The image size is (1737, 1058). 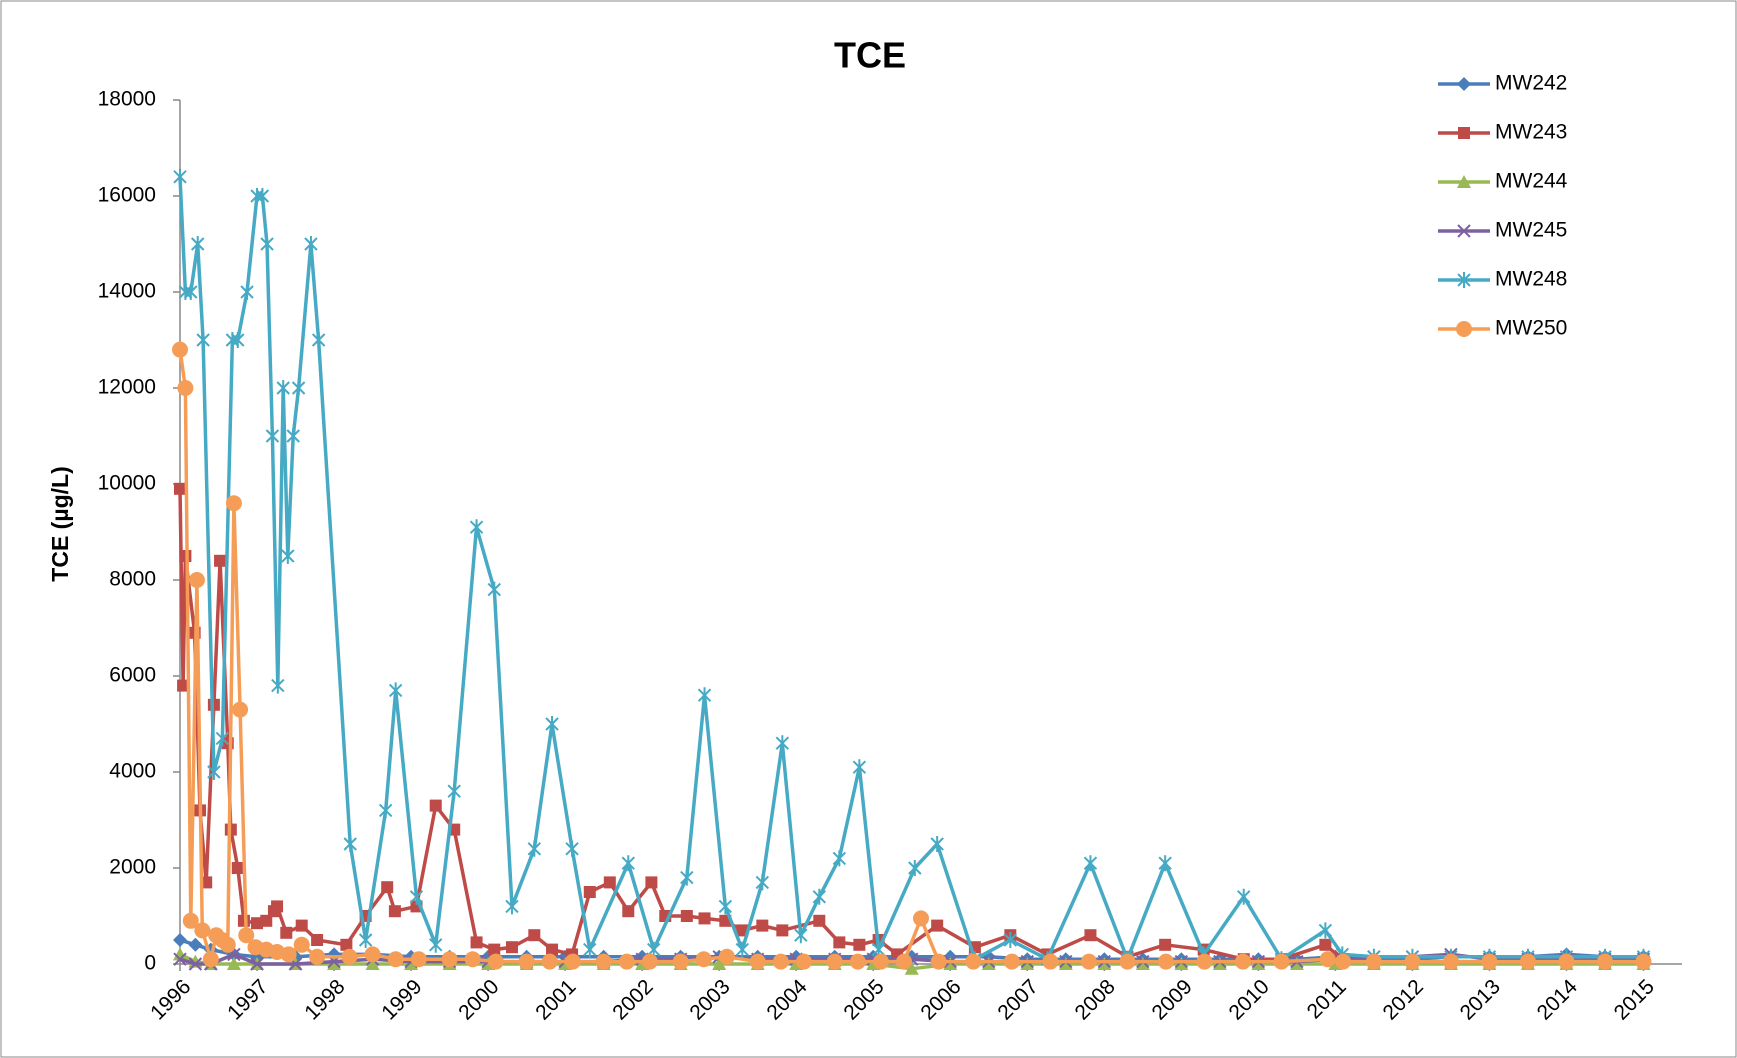 I want to click on legend-label: MW243, so click(x=1531, y=132).